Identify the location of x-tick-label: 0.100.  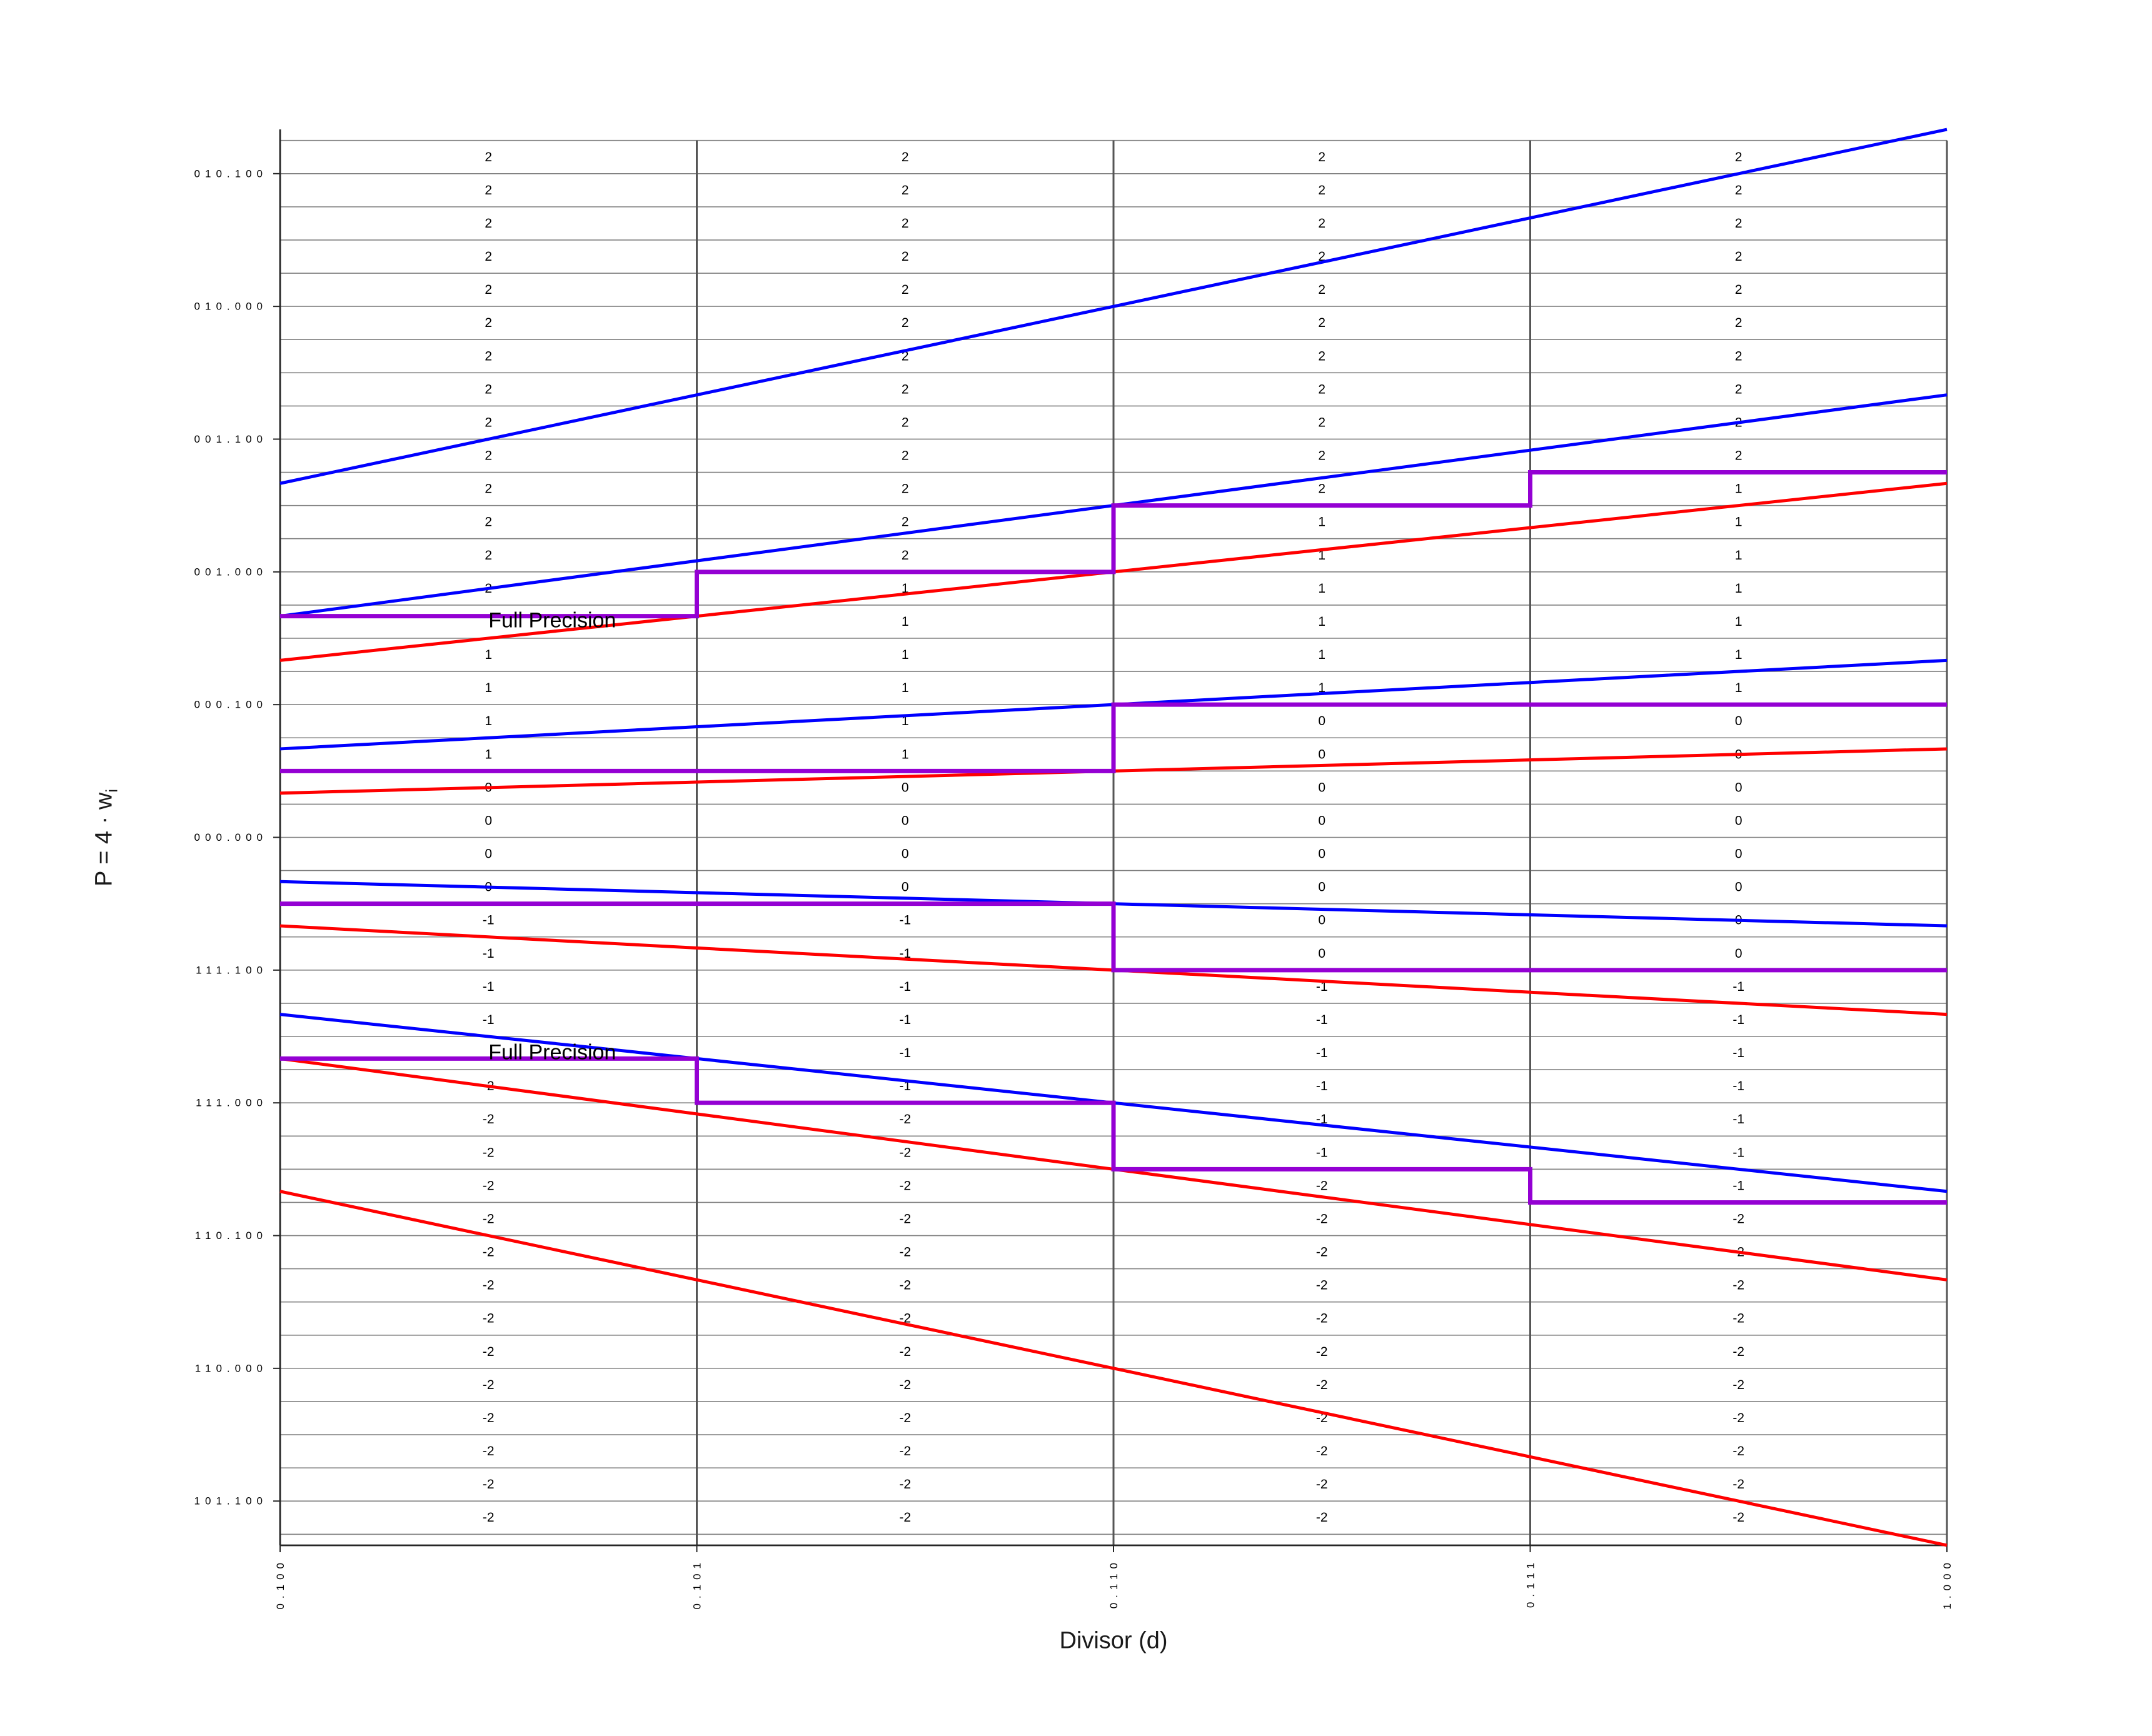
(280, 1584).